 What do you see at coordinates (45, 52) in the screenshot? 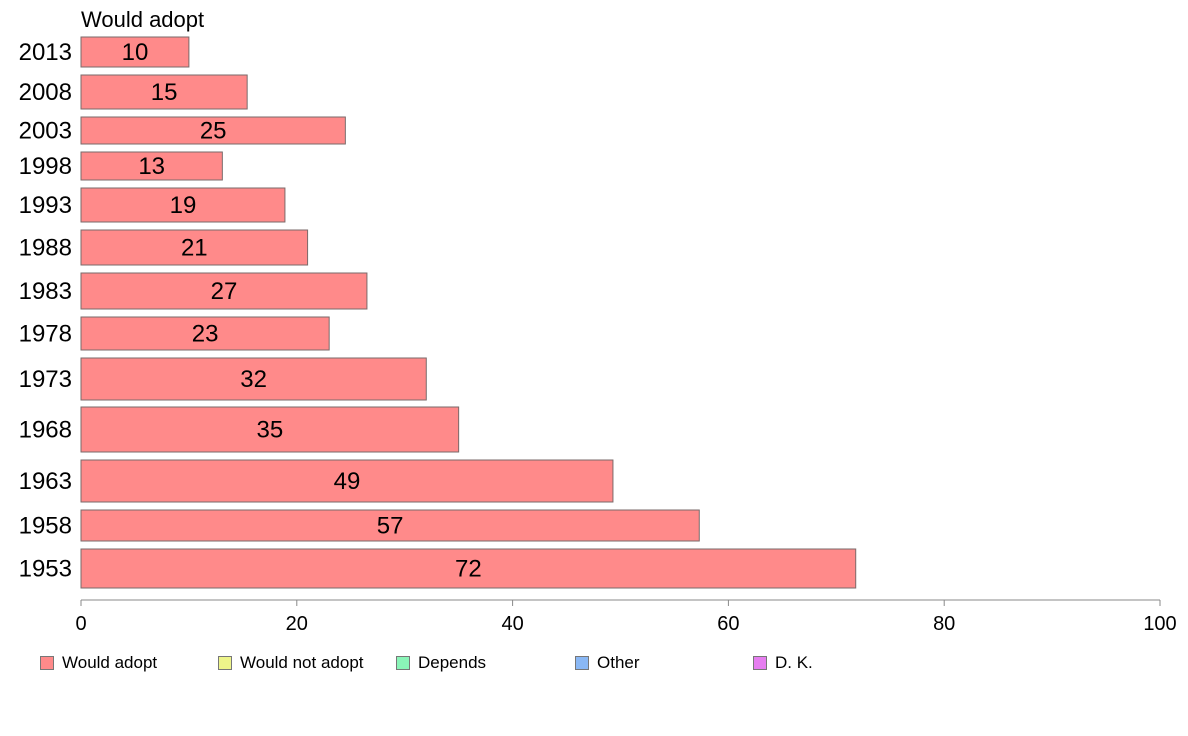
I see `category-label: 2013` at bounding box center [45, 52].